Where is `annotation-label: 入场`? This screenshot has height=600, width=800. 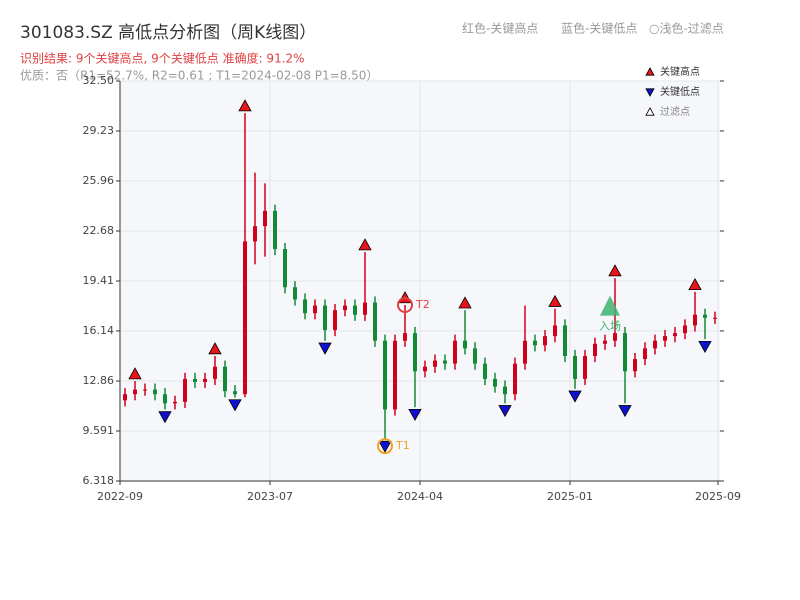 annotation-label: 入场 is located at coordinates (610, 326).